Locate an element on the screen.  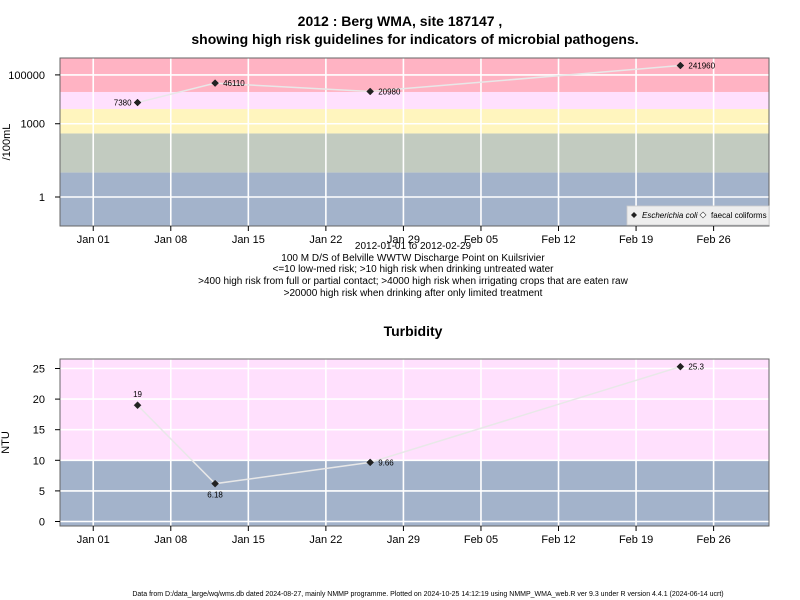
y-tick-label: 10 is located at coordinates (39, 461).